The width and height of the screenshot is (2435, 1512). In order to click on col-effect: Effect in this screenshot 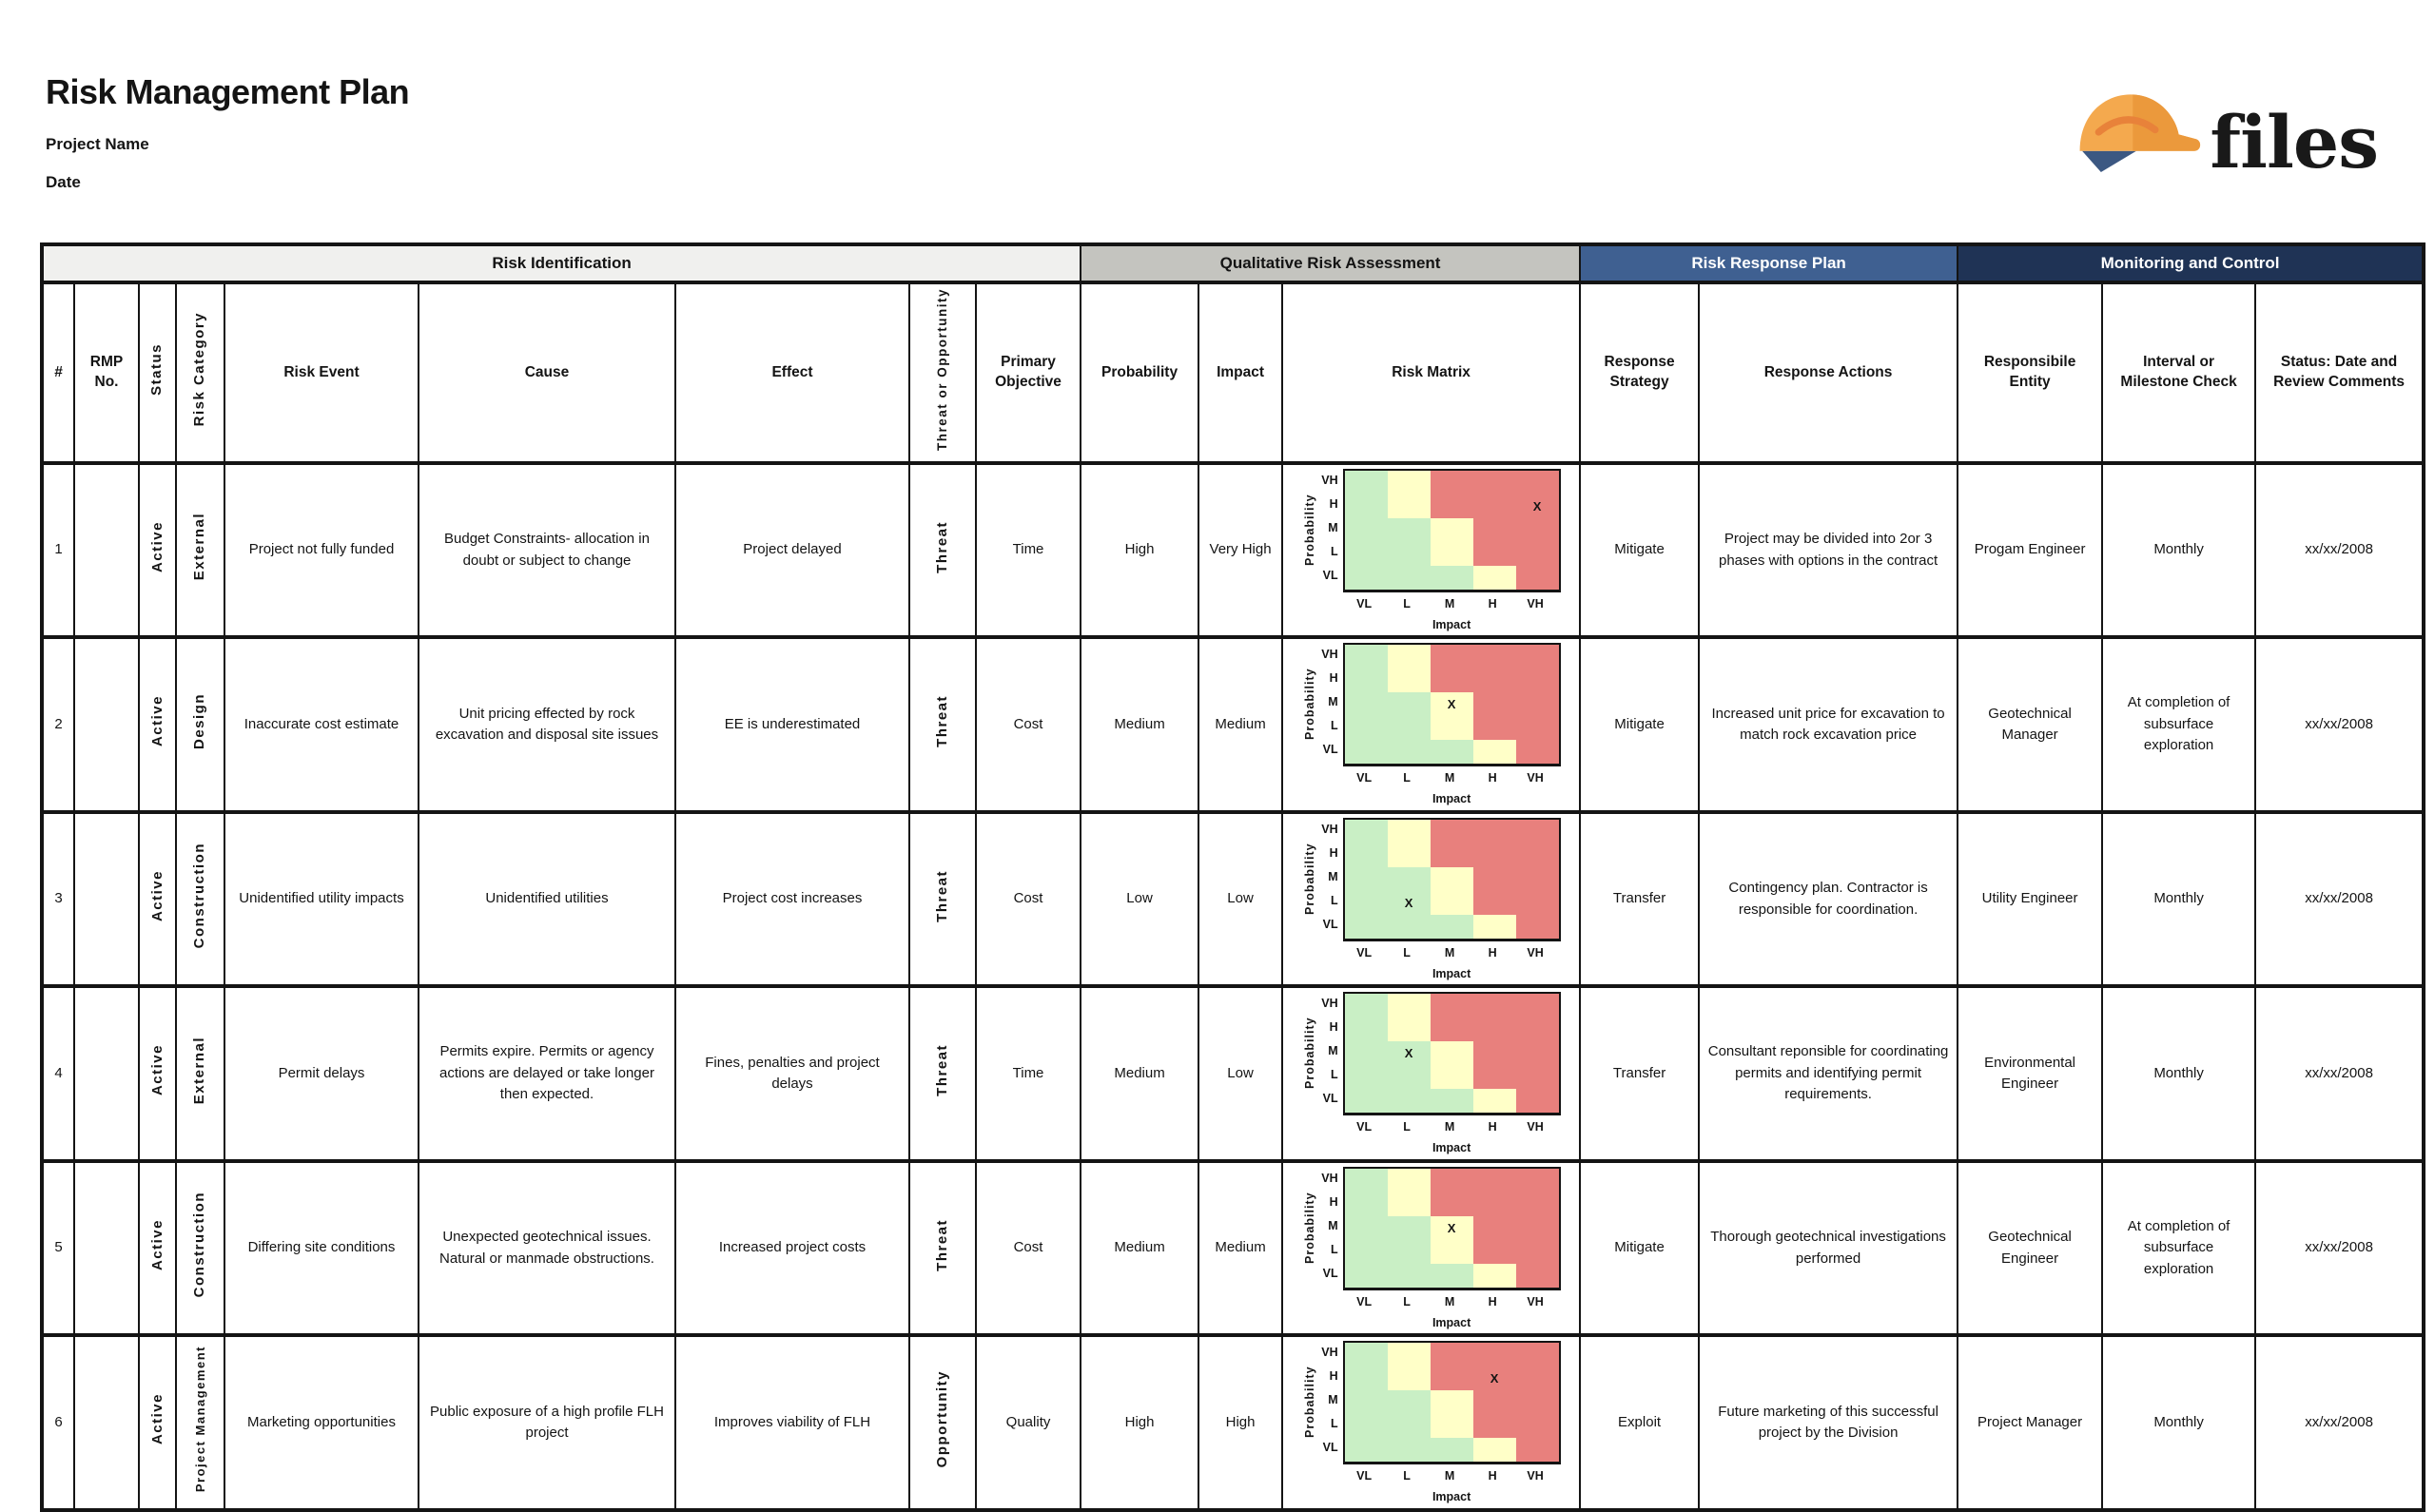, I will do `click(792, 373)`.